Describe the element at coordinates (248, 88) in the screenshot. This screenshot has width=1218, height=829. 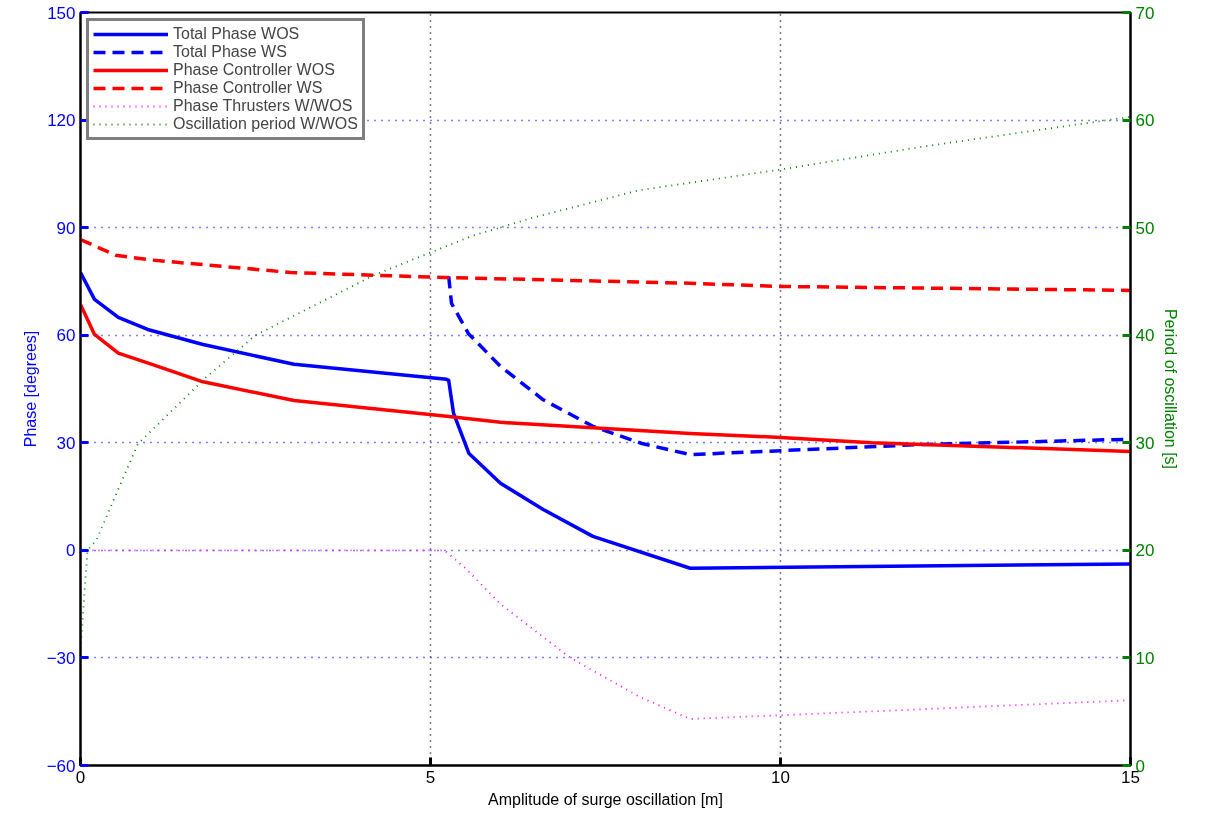
I see `legend-label: Phase Controller WS` at that location.